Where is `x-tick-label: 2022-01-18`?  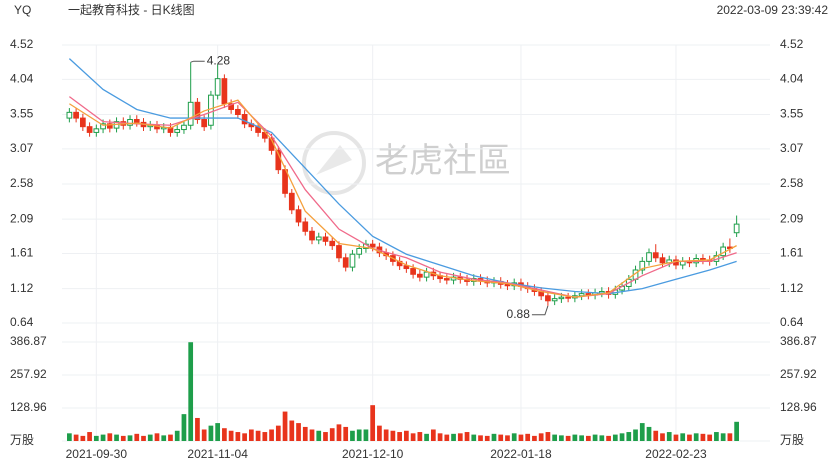
x-tick-label: 2022-01-18 is located at coordinates (521, 454).